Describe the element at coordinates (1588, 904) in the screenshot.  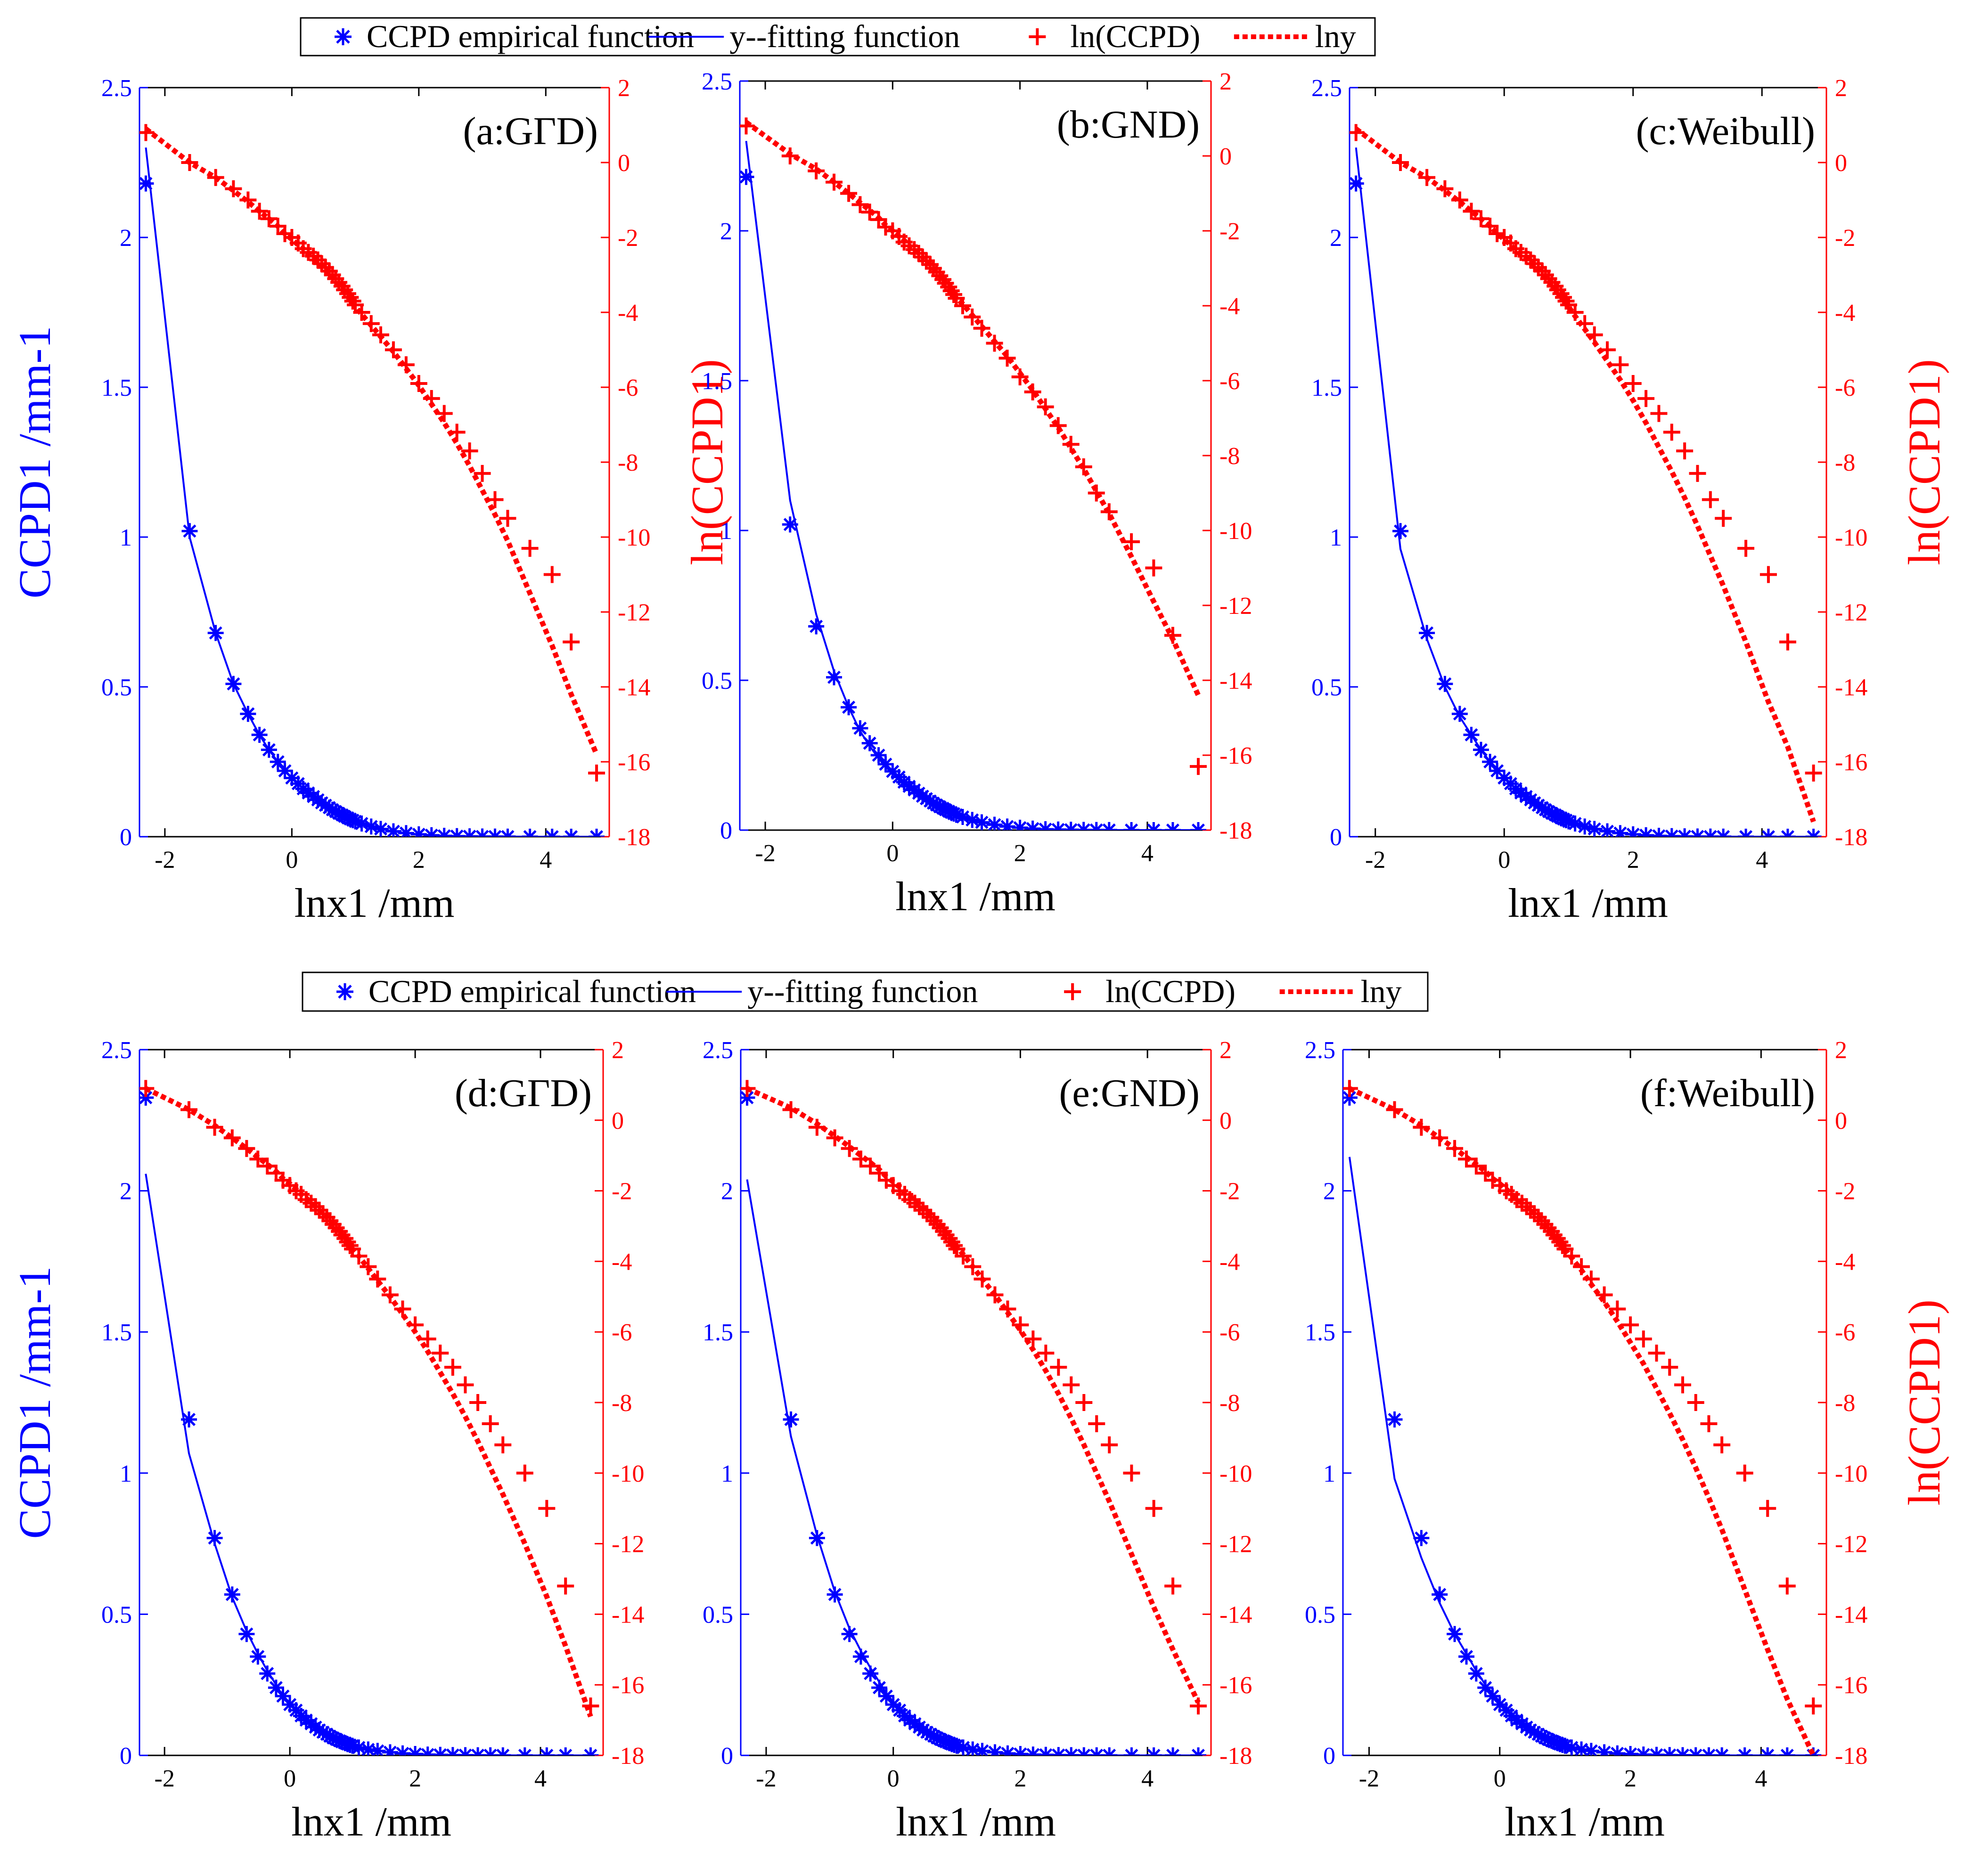
I see `x-axis-label: lnx1 /mm` at that location.